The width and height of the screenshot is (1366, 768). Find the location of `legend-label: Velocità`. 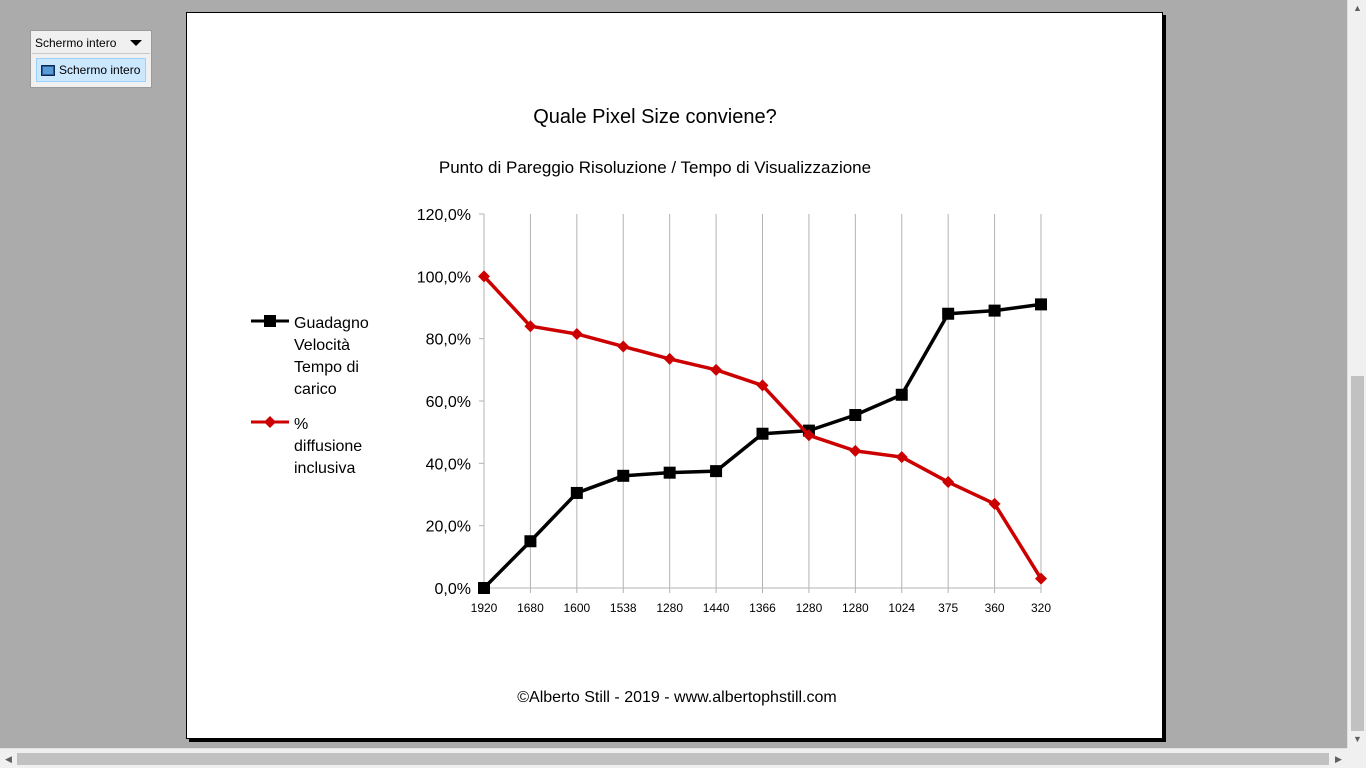

legend-label: Velocità is located at coordinates (322, 345).